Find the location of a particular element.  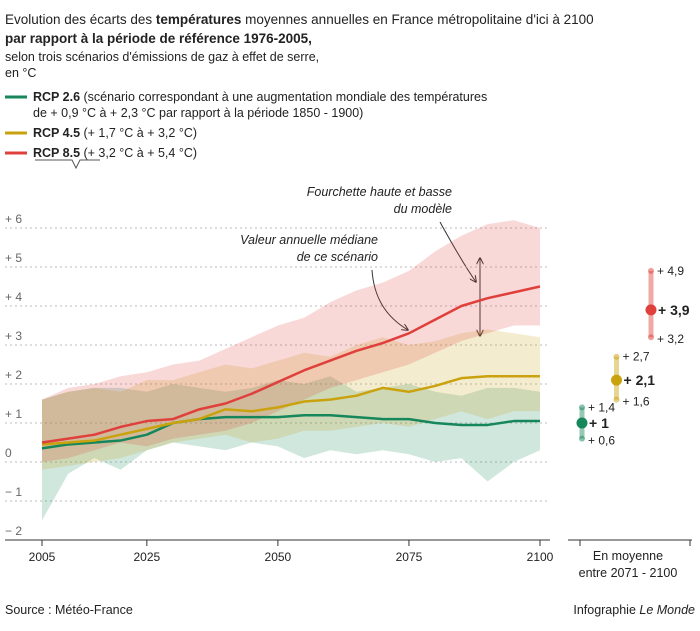

legend-description: (+ 3,2 °C à + 5,4 °C) is located at coordinates (141, 153).